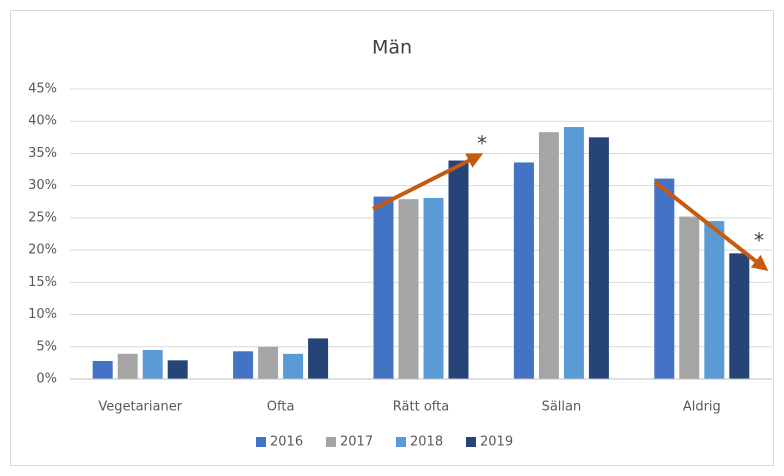  What do you see at coordinates (421, 407) in the screenshot?
I see `x-tick-label: Rätt ofta` at bounding box center [421, 407].